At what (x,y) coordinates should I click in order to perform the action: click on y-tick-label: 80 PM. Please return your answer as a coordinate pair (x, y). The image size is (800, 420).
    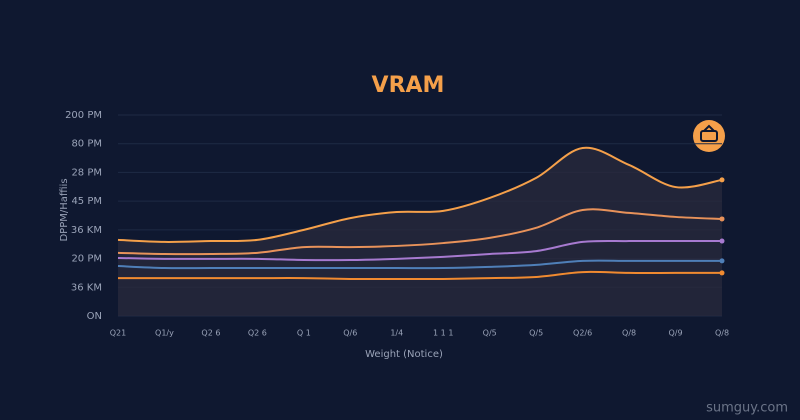
    Looking at the image, I should click on (86, 144).